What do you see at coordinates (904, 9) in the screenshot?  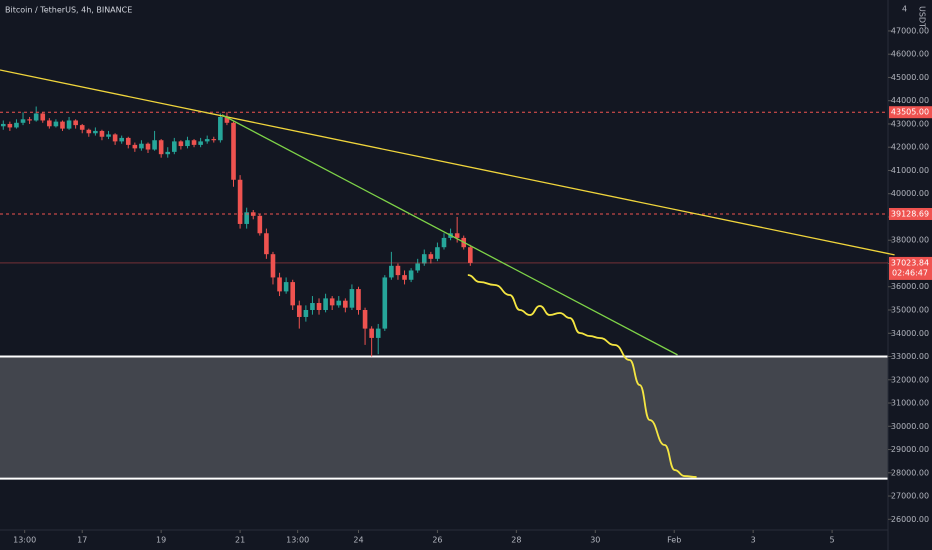 I see `corner-label: 4` at bounding box center [904, 9].